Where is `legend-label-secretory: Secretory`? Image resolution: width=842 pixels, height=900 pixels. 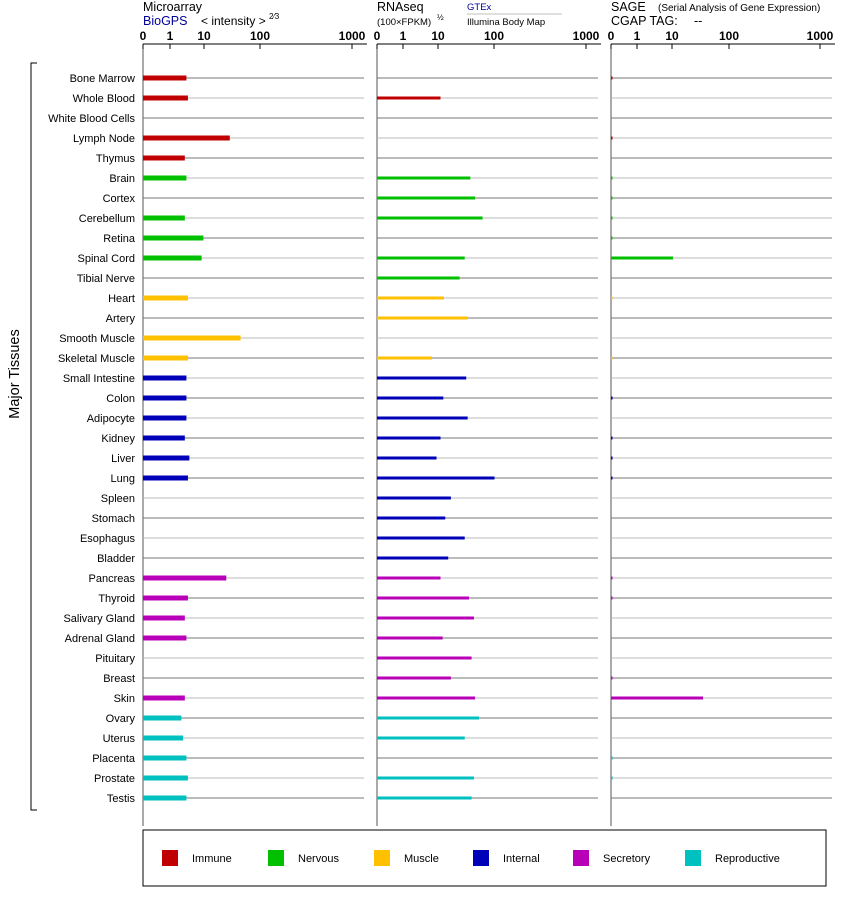
legend-label-secretory: Secretory is located at coordinates (627, 859).